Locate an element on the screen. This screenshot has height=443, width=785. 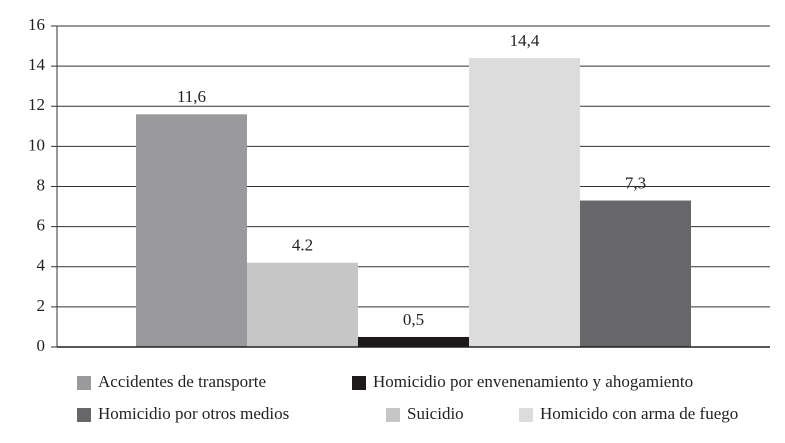
value-label: 7,3 is located at coordinates (635, 182).